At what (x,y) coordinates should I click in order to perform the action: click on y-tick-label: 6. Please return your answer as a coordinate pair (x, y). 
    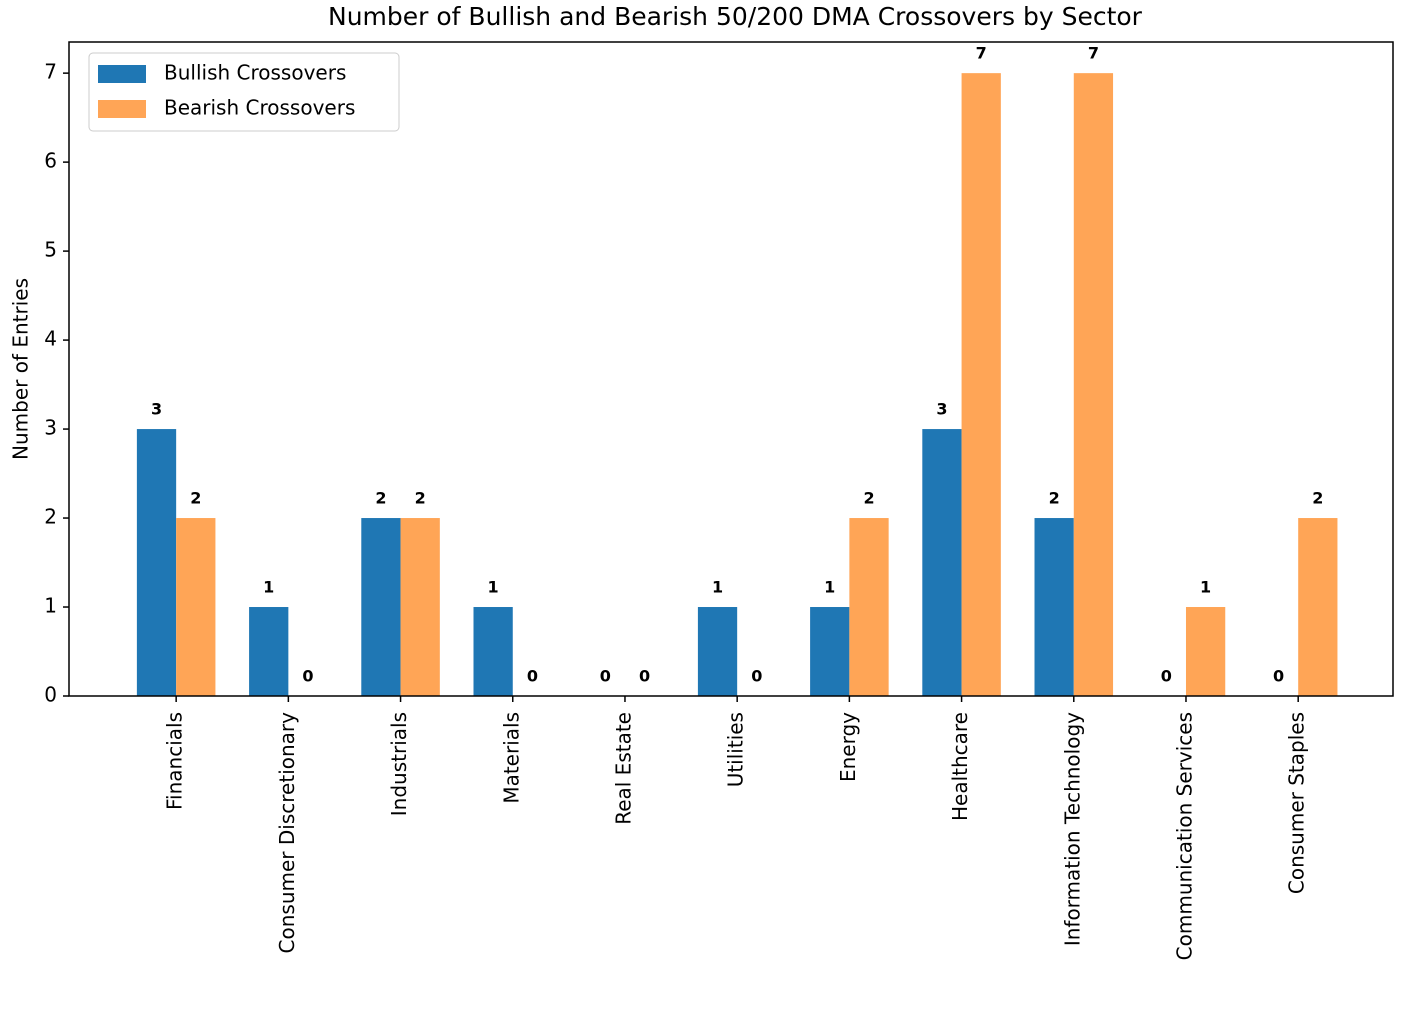
    Looking at the image, I should click on (50, 161).